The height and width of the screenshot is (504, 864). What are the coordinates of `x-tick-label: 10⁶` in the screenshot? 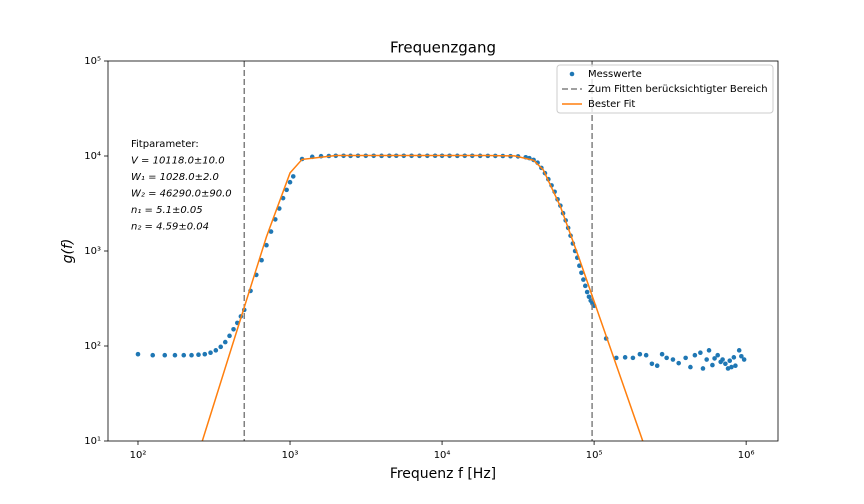 It's located at (746, 455).